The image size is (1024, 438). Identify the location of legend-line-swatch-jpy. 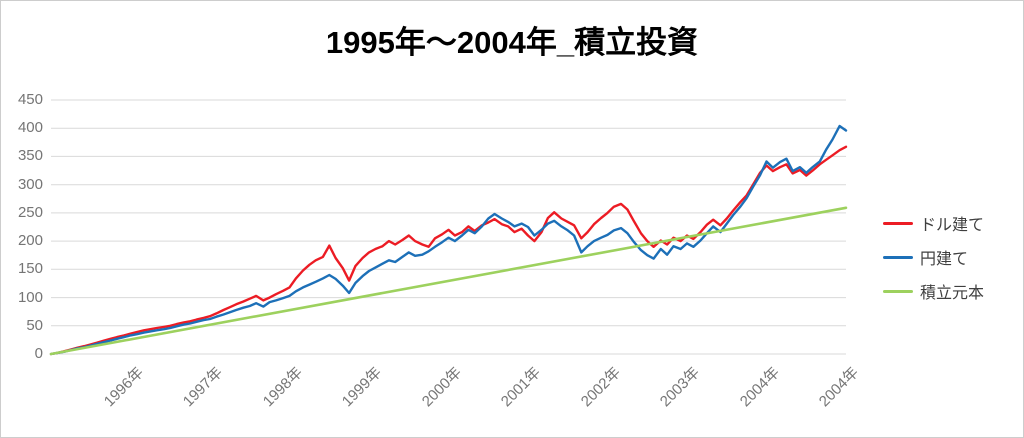
(898, 257).